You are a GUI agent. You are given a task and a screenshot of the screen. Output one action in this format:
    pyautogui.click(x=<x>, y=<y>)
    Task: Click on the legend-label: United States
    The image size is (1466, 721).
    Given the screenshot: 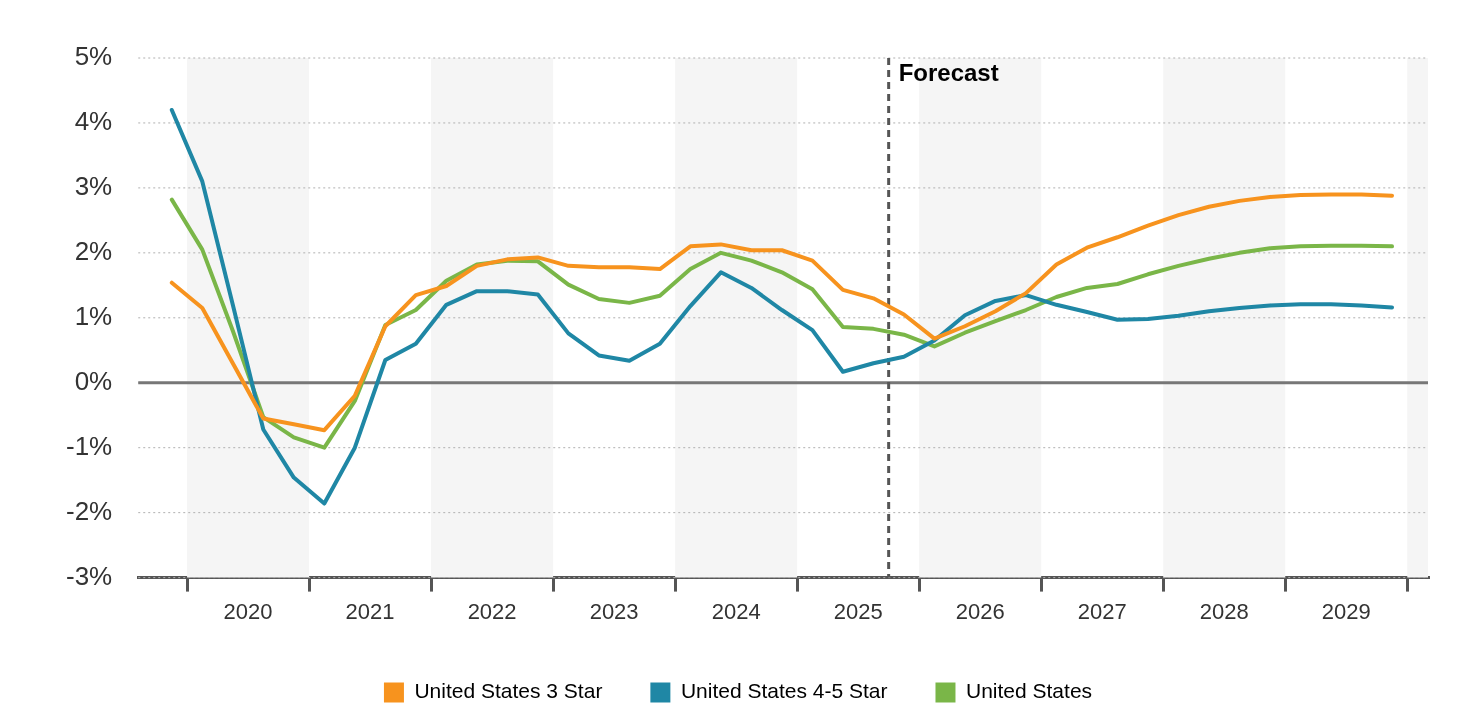 What is the action you would take?
    pyautogui.click(x=1029, y=691)
    